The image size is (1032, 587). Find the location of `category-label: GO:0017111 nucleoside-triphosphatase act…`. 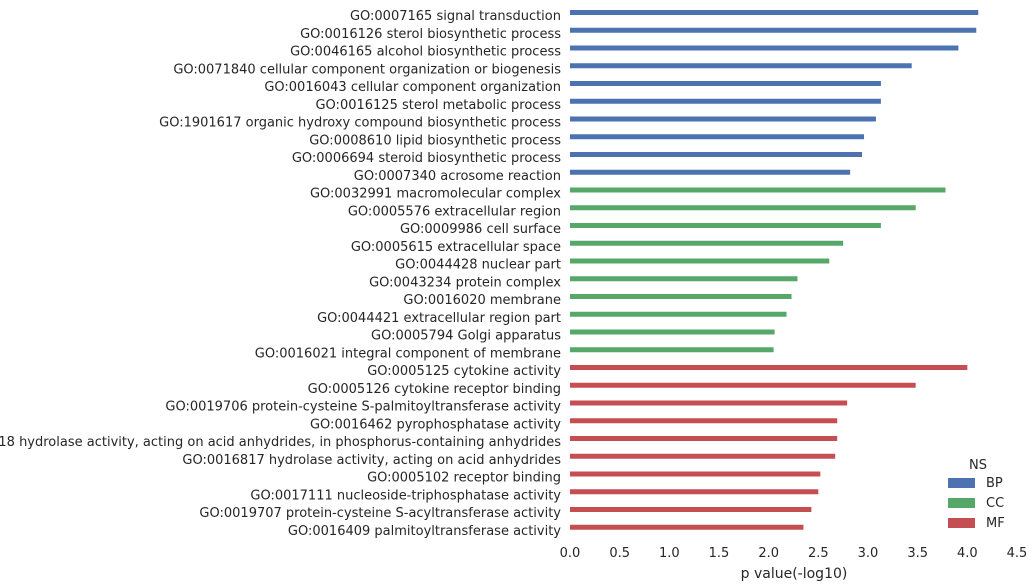

category-label: GO:0017111 nucleoside-triphosphatase act… is located at coordinates (405, 495).